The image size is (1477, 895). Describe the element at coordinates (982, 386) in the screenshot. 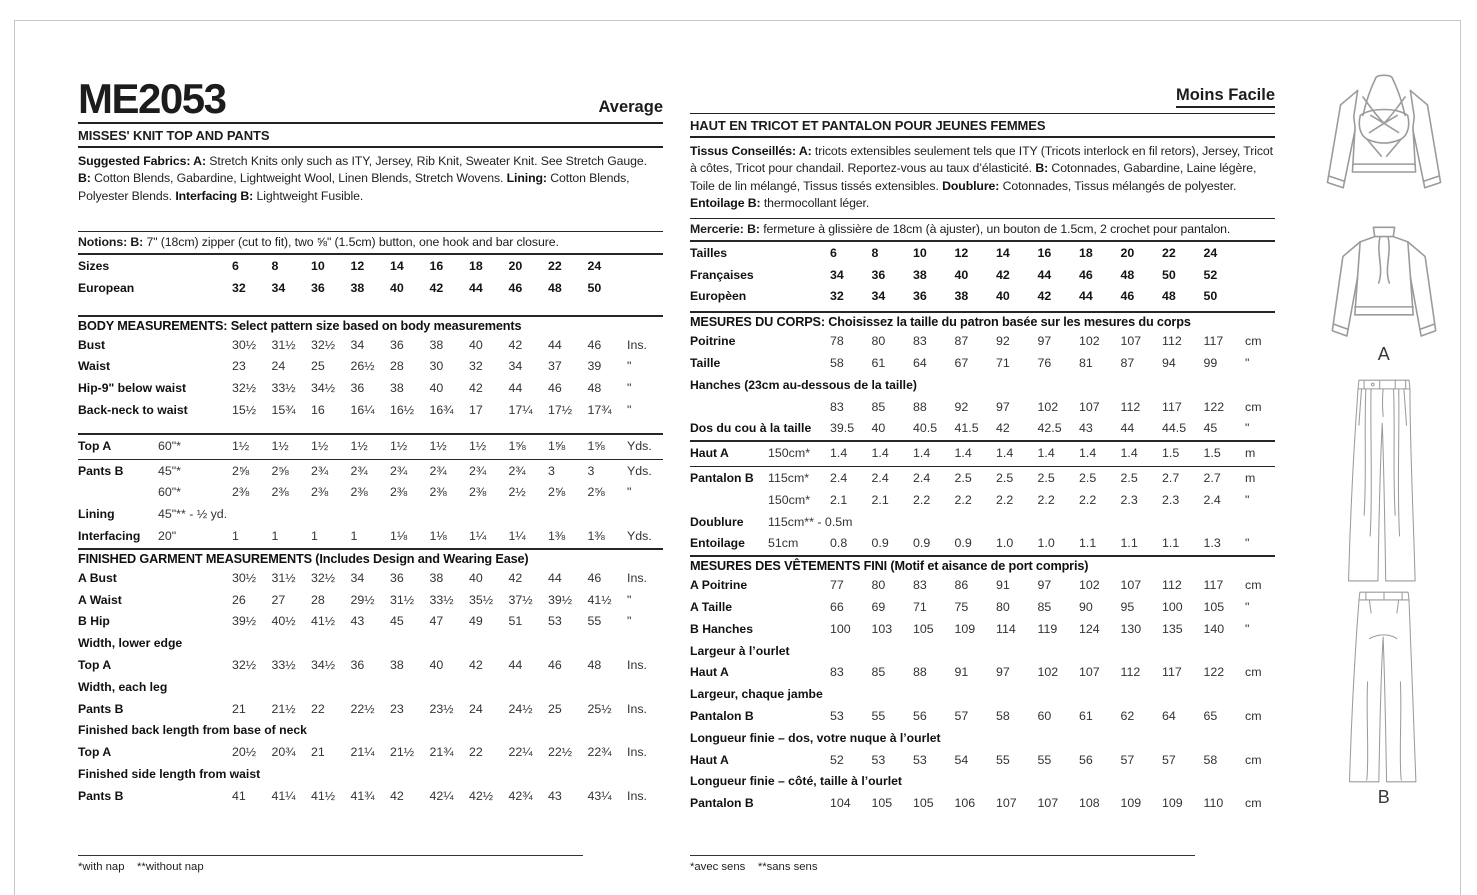

I see `table-row: Hanches (23cm au-dessous de la taille)` at that location.